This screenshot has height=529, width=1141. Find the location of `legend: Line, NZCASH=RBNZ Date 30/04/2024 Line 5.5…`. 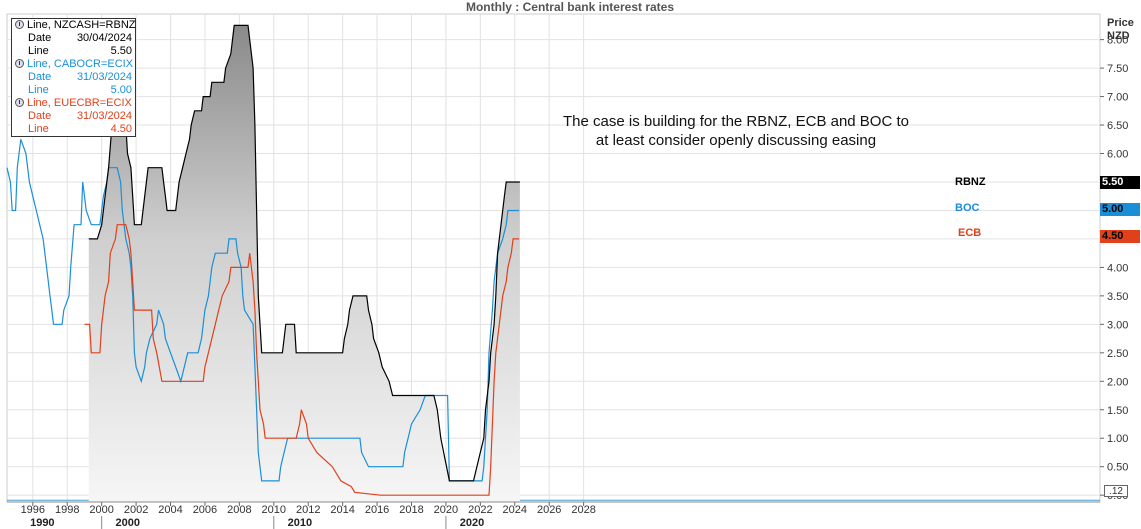

legend: Line, NZCASH=RBNZ Date 30/04/2024 Line 5.5… is located at coordinates (73, 77).